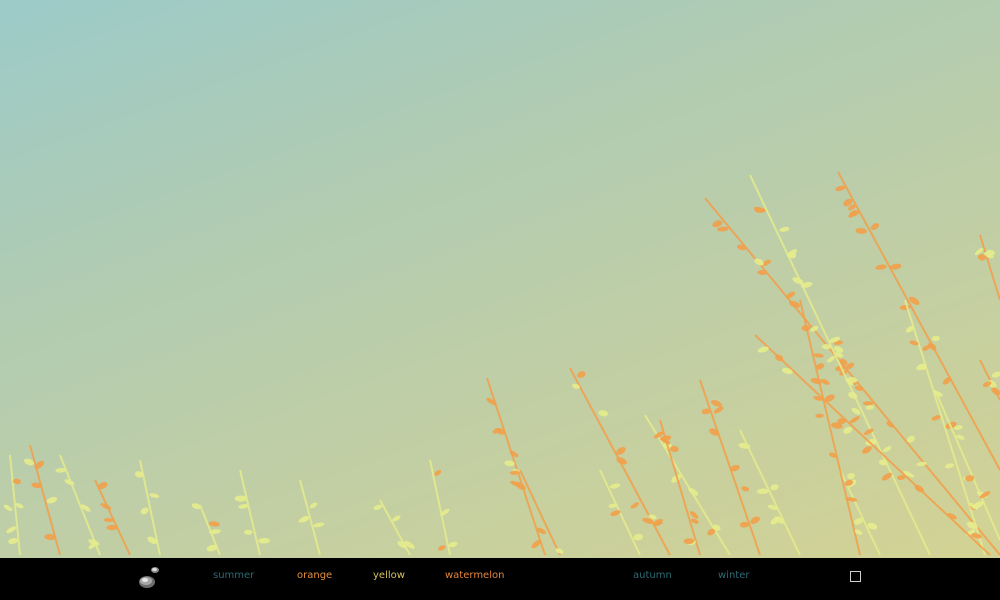 The width and height of the screenshot is (1000, 600). What do you see at coordinates (734, 575) in the screenshot?
I see `nav-winter: winter` at bounding box center [734, 575].